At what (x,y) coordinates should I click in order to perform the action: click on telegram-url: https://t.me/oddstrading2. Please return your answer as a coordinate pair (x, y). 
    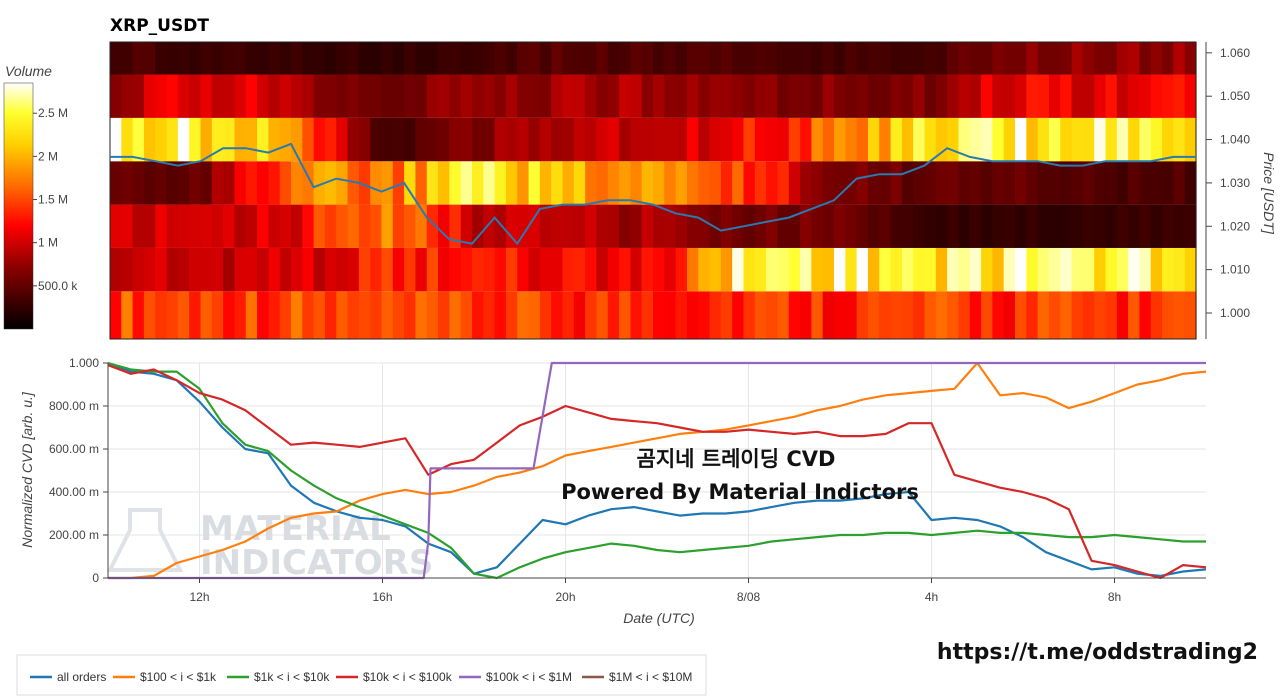
    Looking at the image, I should click on (1097, 652).